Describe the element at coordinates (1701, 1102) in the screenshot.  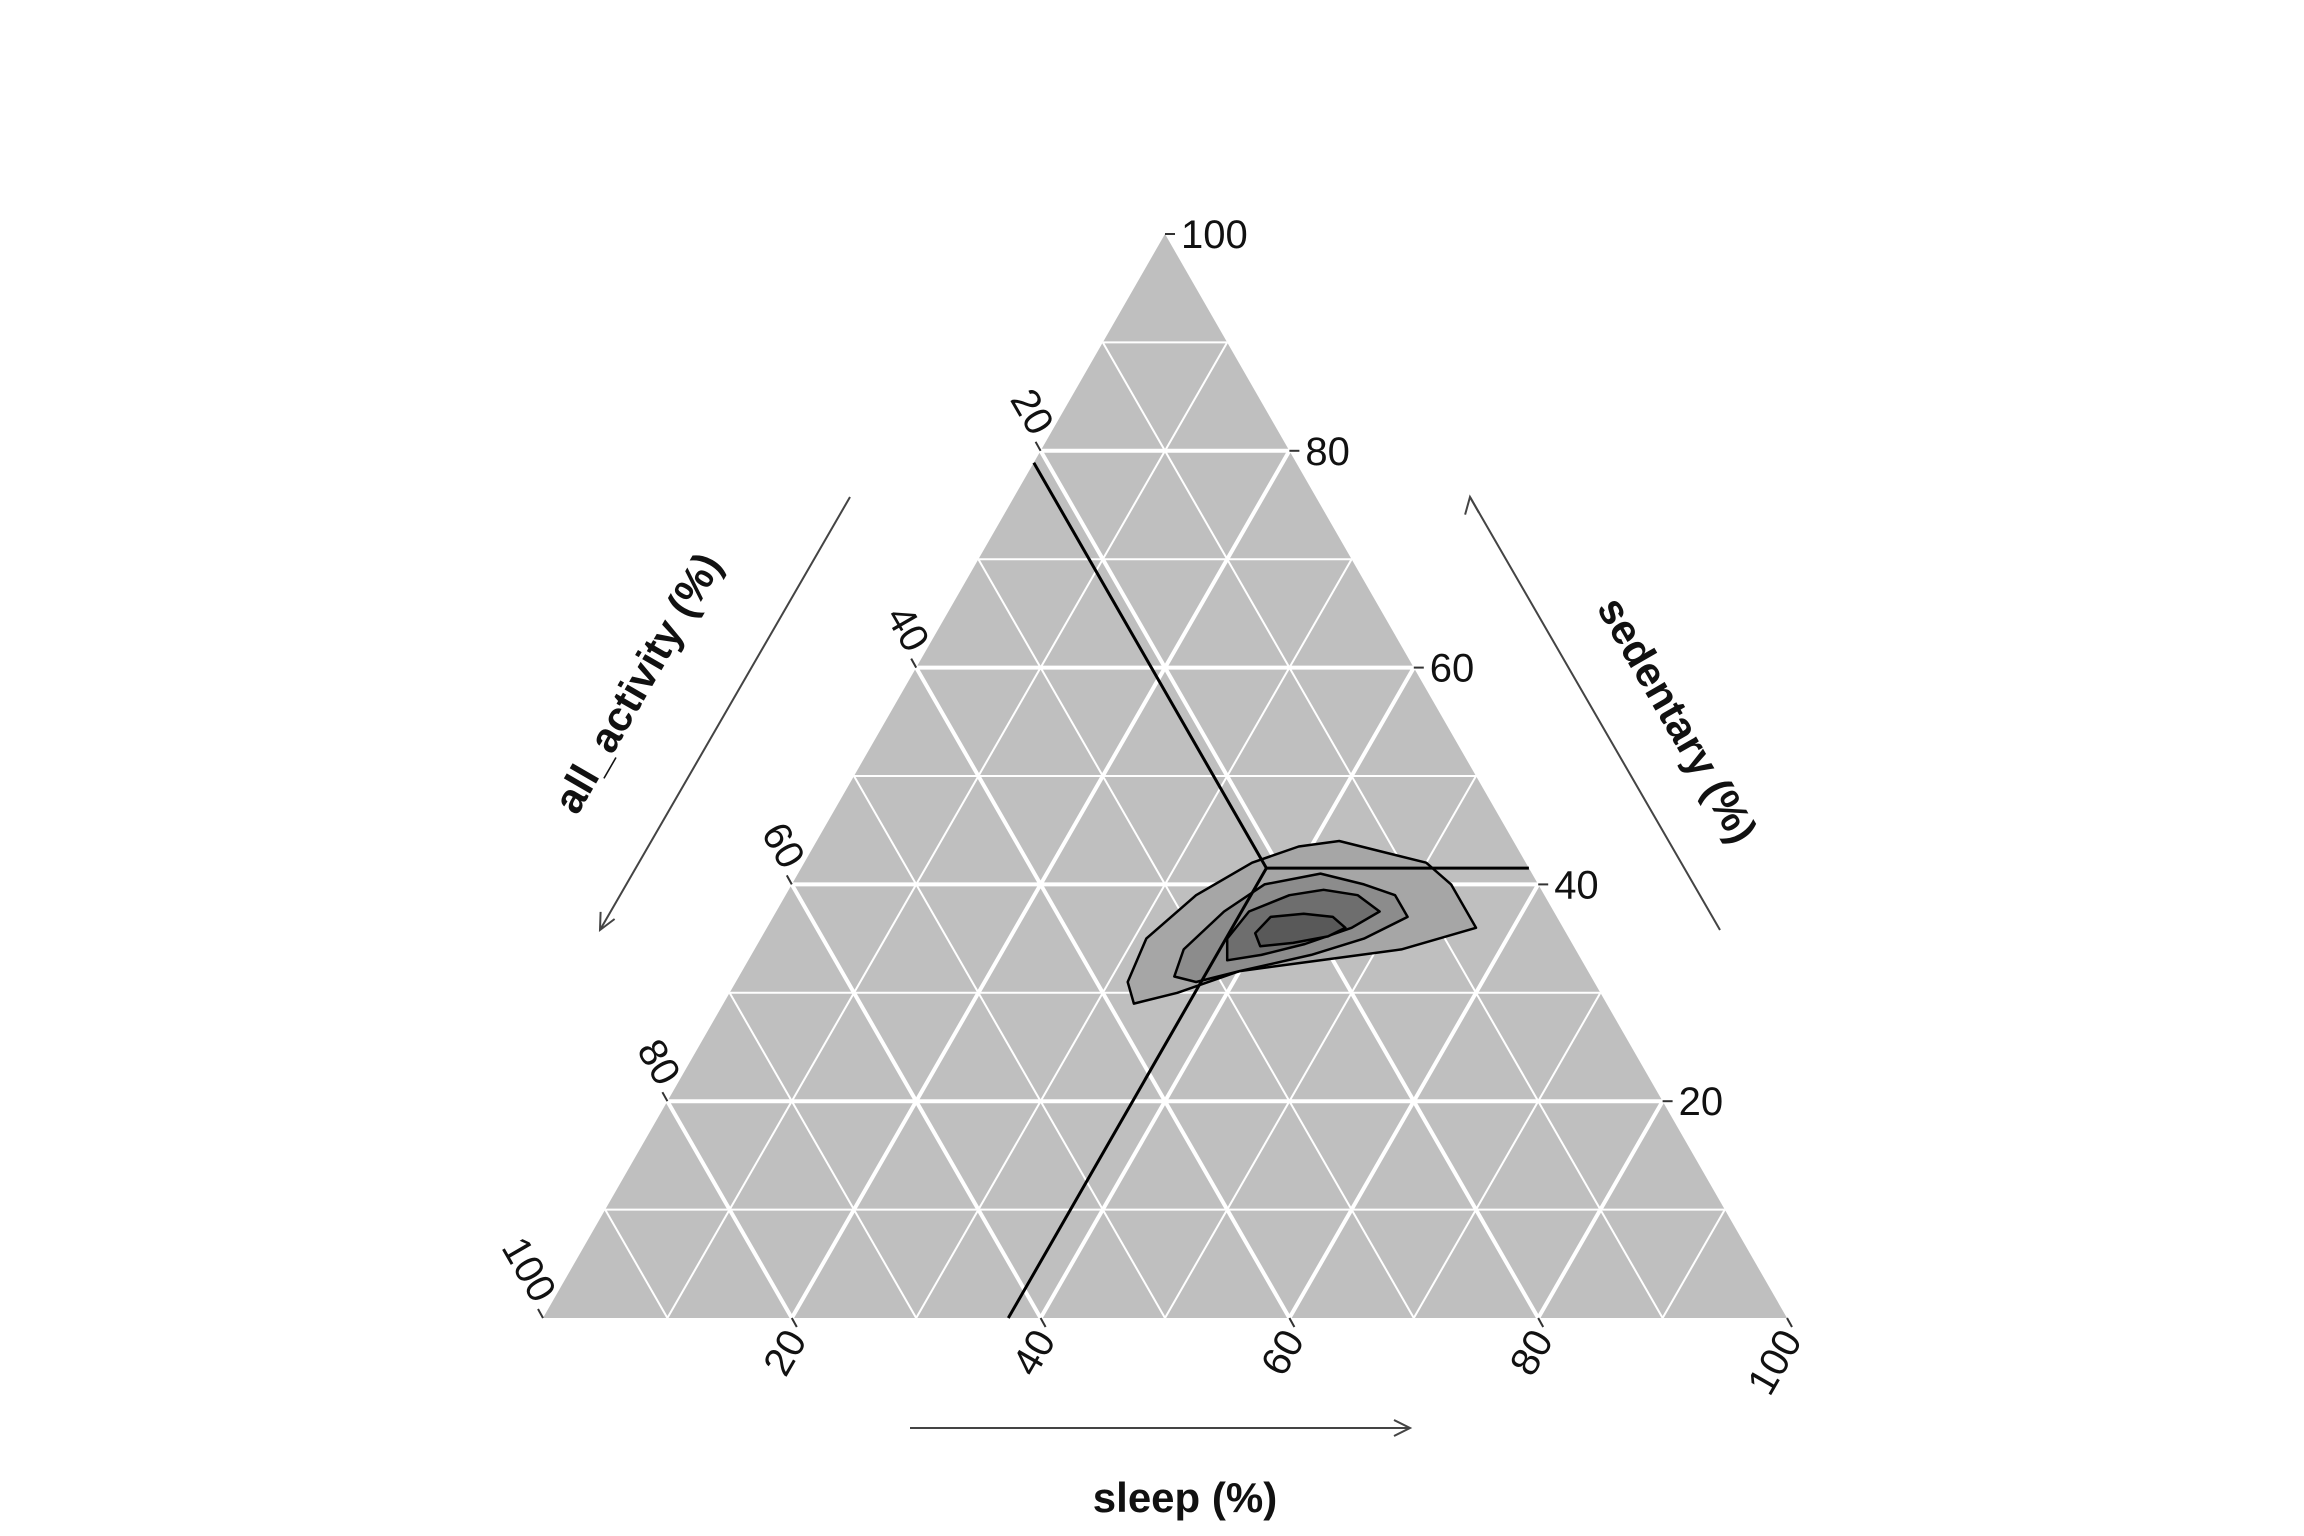
I see `tick-label-sedentary-20: 20` at that location.